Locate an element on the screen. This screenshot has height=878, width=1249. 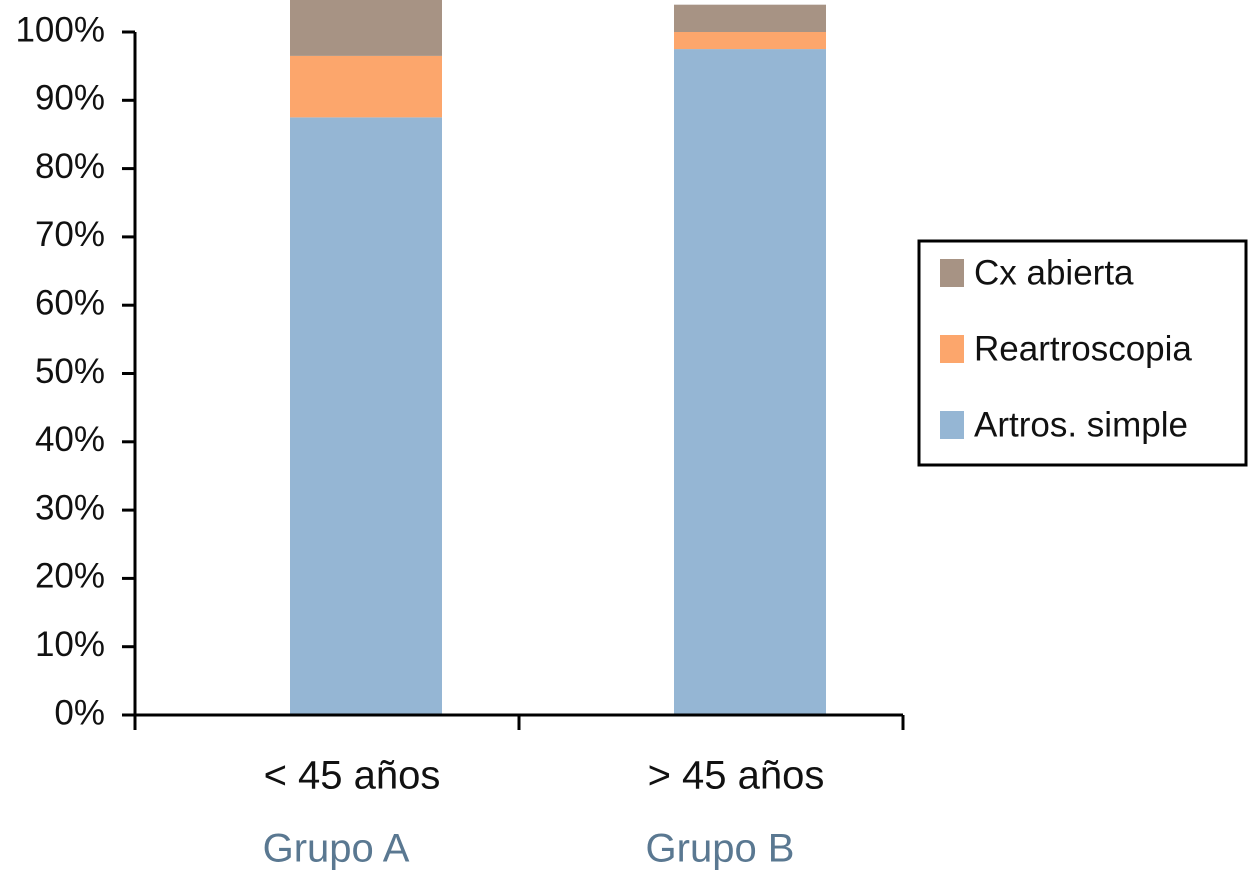
y-tick-label: 70% is located at coordinates (70, 234).